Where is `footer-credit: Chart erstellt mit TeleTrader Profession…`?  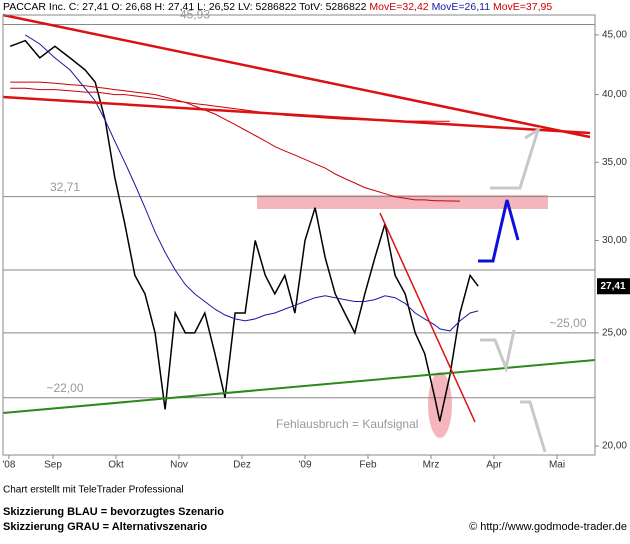 footer-credit: Chart erstellt mit TeleTrader Profession… is located at coordinates (93, 490).